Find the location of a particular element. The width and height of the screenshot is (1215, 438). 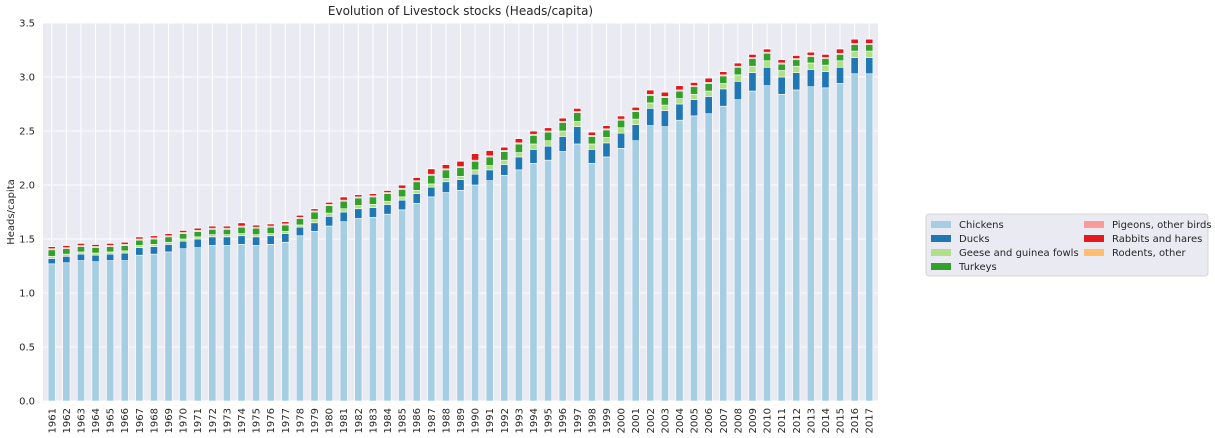

x-tick-label: 2010 is located at coordinates (768, 420).